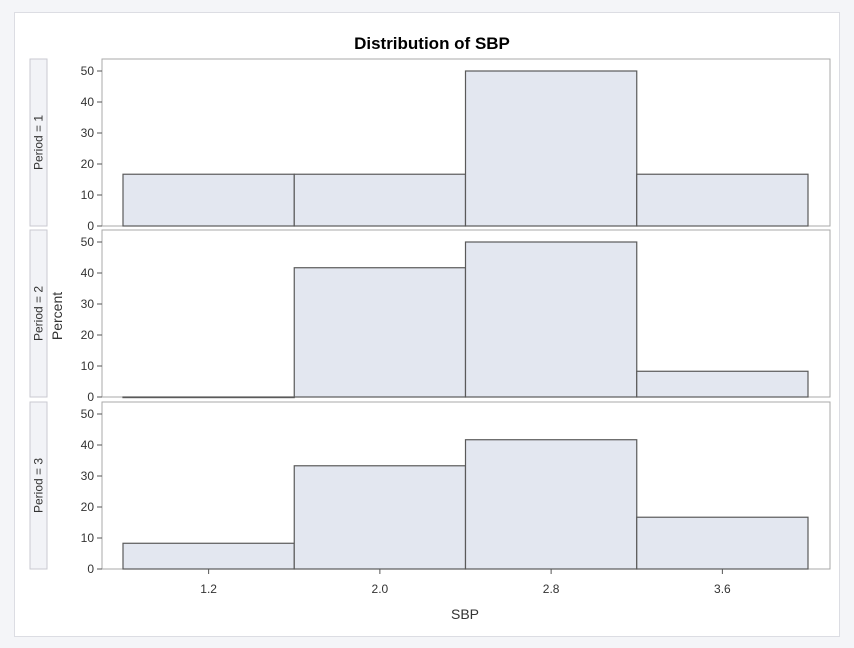 Image resolution: width=854 pixels, height=648 pixels. Describe the element at coordinates (722, 589) in the screenshot. I see `x-tick-label: 3.6` at that location.